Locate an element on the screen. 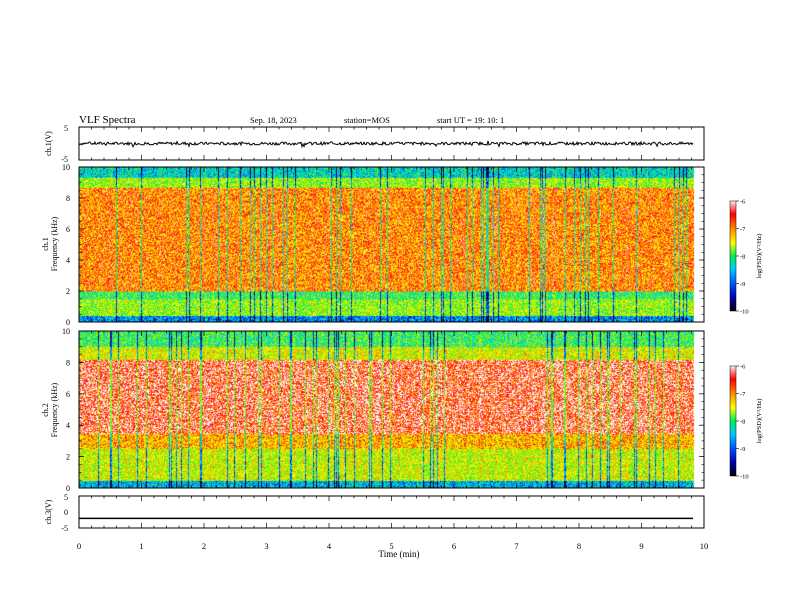 This screenshot has height=612, width=792. x-tick-label: 2 is located at coordinates (204, 546).